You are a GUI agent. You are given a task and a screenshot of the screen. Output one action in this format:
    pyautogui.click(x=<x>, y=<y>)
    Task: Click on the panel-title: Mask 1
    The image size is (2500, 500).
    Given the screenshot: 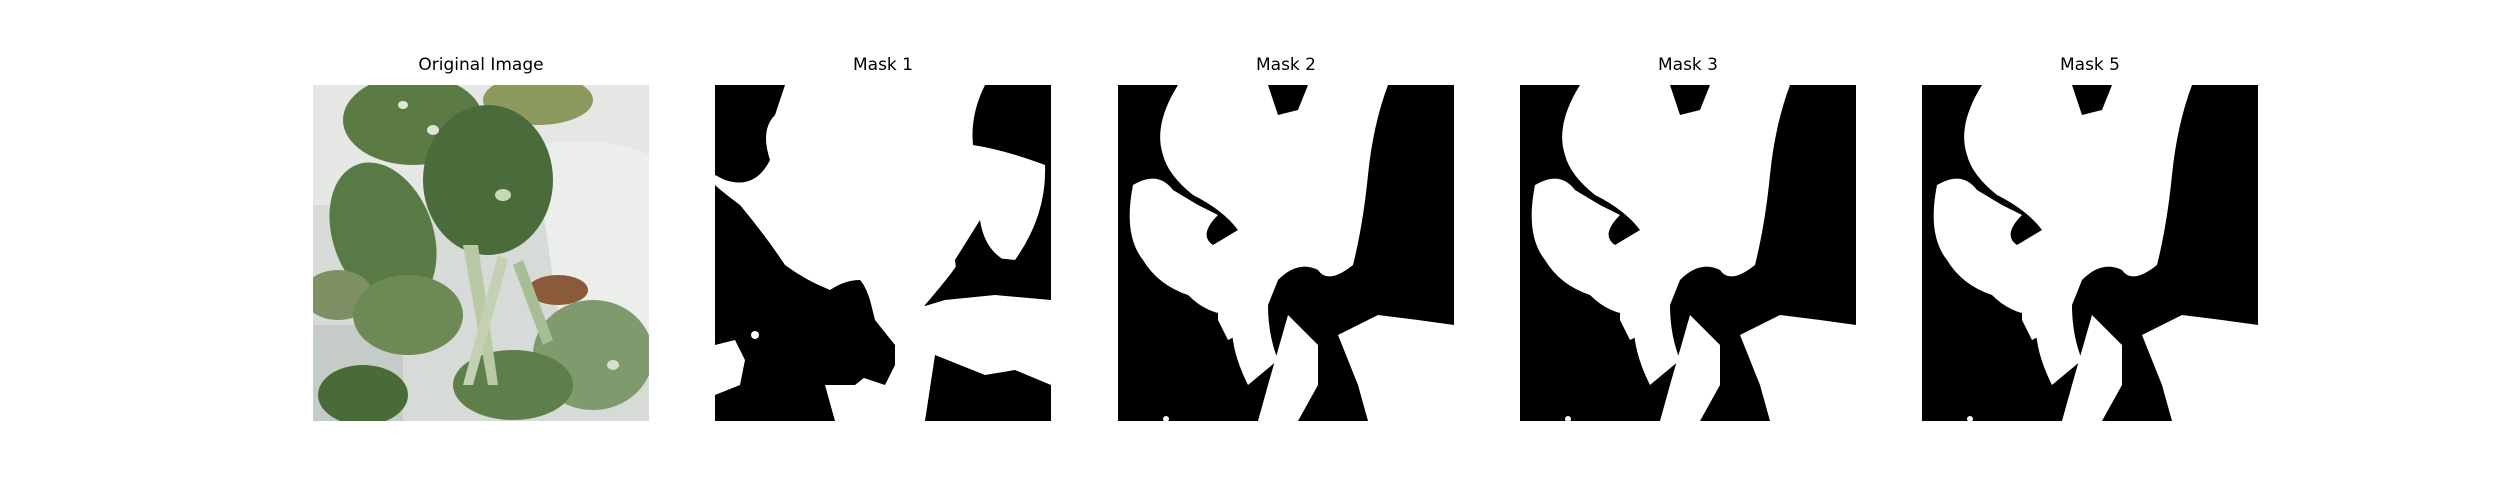 What is the action you would take?
    pyautogui.click(x=882, y=65)
    